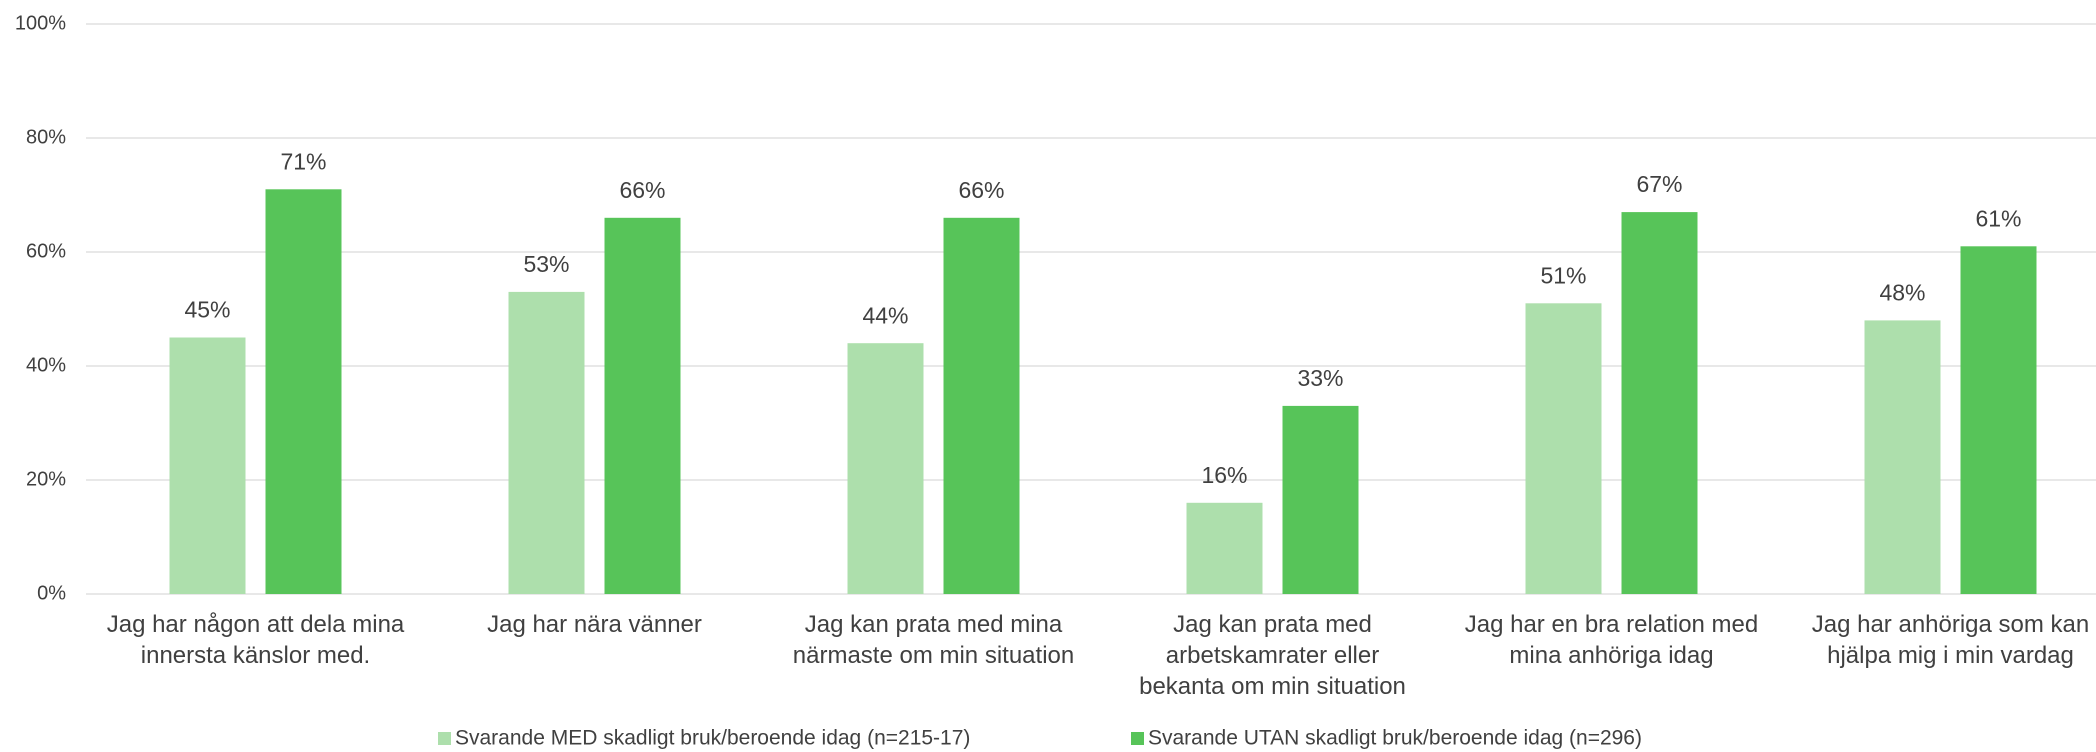 Image resolution: width=2096 pixels, height=752 pixels. I want to click on data-label: 16%, so click(1224, 475).